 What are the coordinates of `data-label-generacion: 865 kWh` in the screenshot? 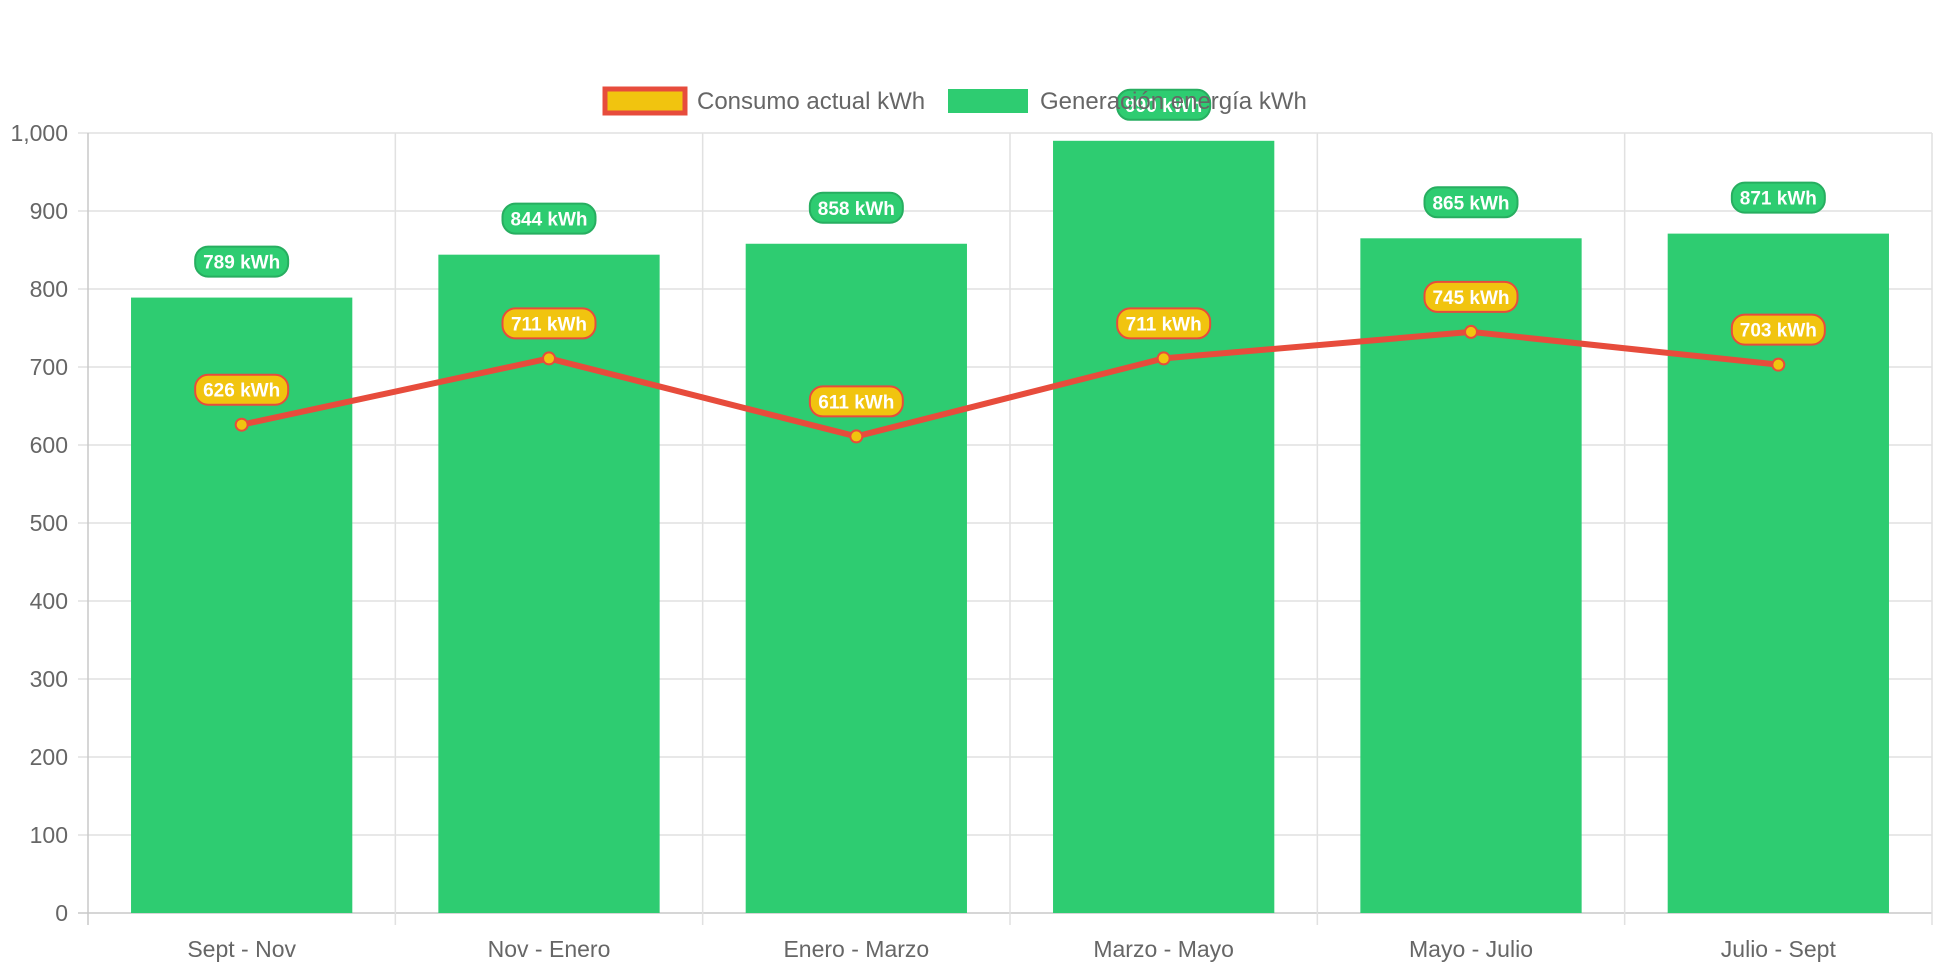 It's located at (1471, 202).